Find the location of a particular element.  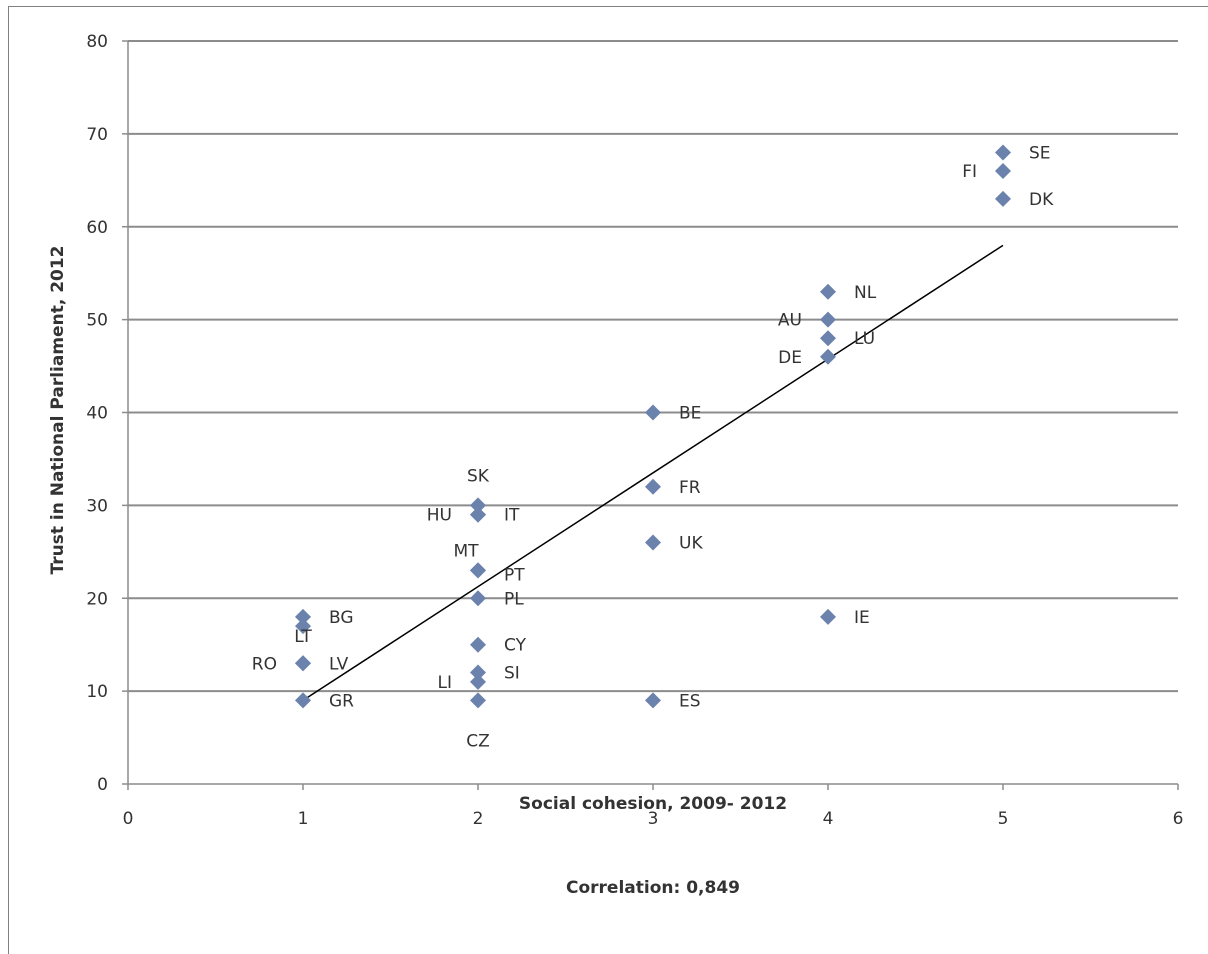

data-point-ie is located at coordinates (828, 616).